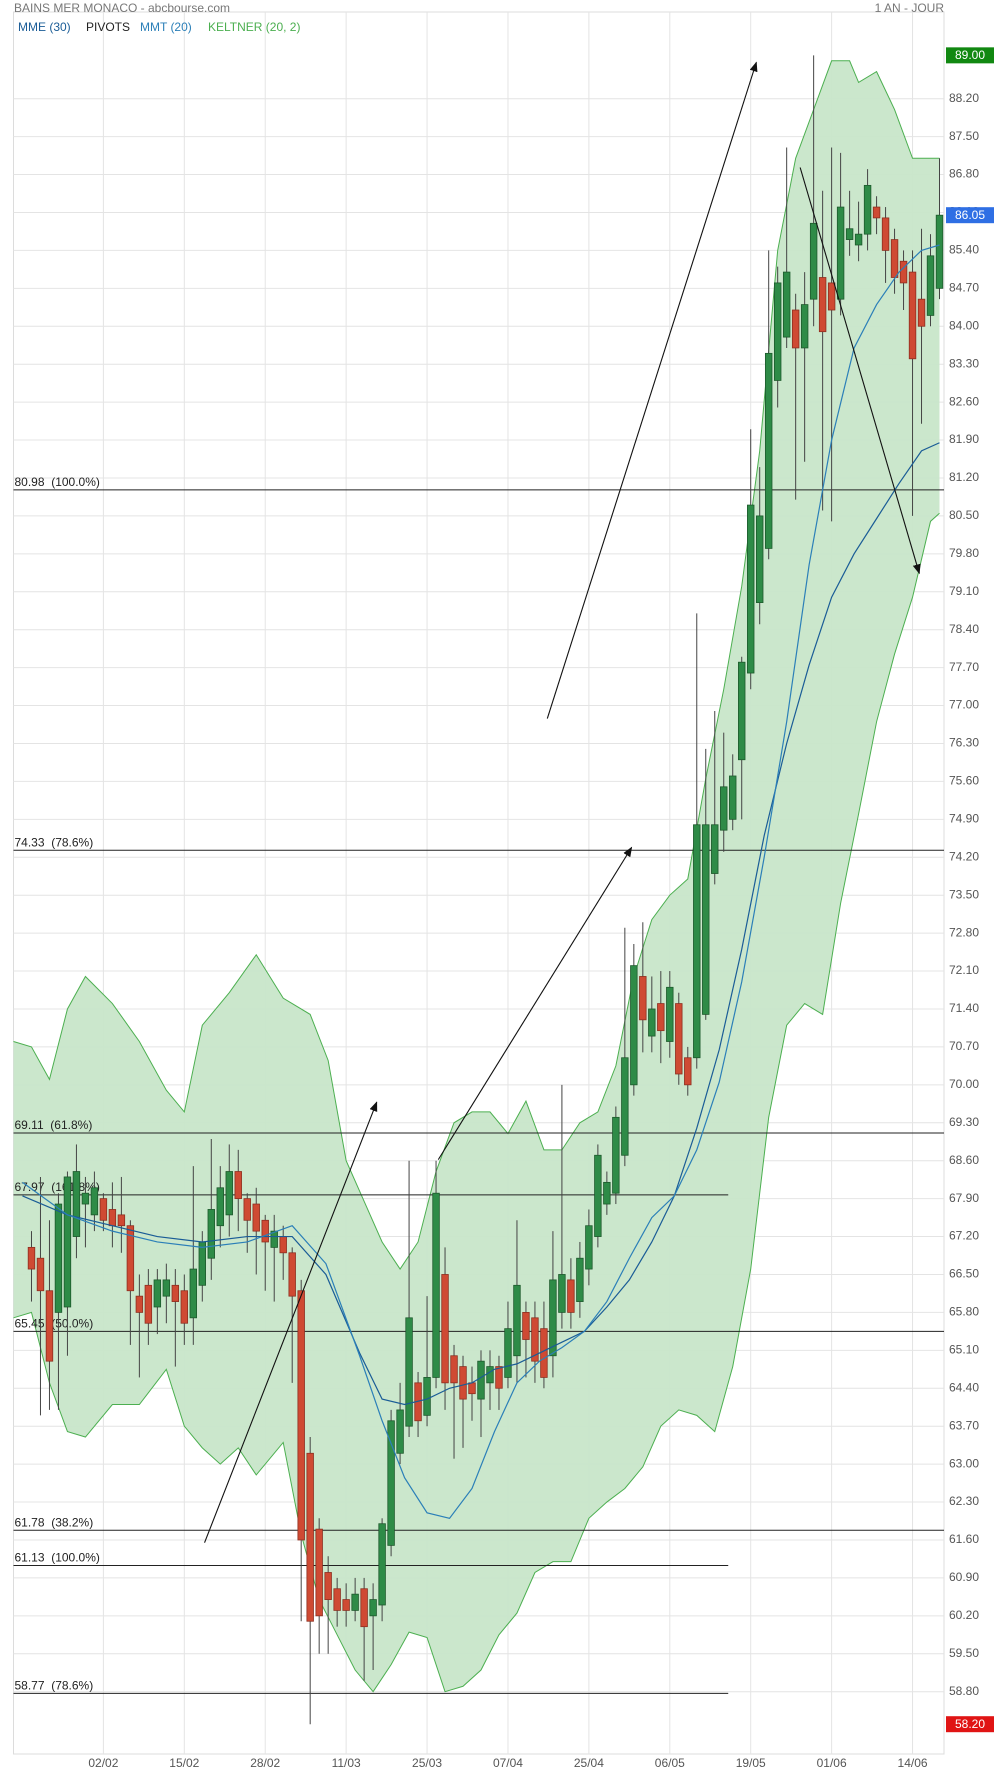 This screenshot has width=1000, height=1774. Describe the element at coordinates (964, 1615) in the screenshot. I see `y-tick-label: 60.20` at that location.